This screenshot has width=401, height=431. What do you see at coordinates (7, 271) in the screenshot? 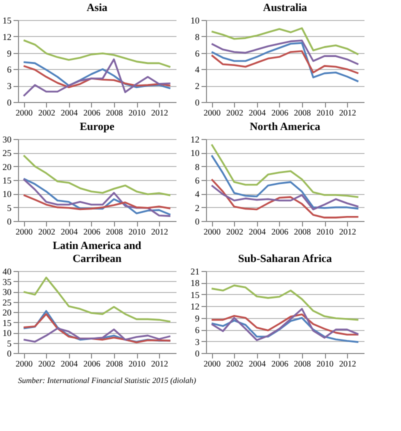
I see `y-tick-label: 40` at bounding box center [7, 271].